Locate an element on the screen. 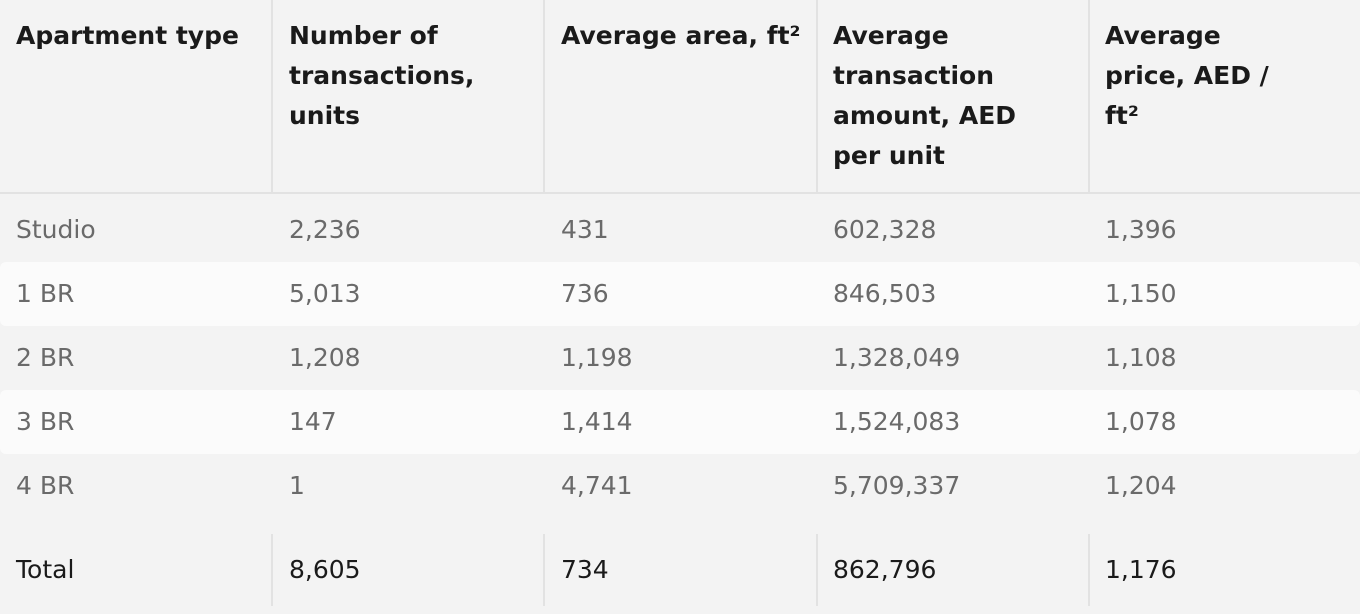  table-cell: 846,503 is located at coordinates (885, 293).